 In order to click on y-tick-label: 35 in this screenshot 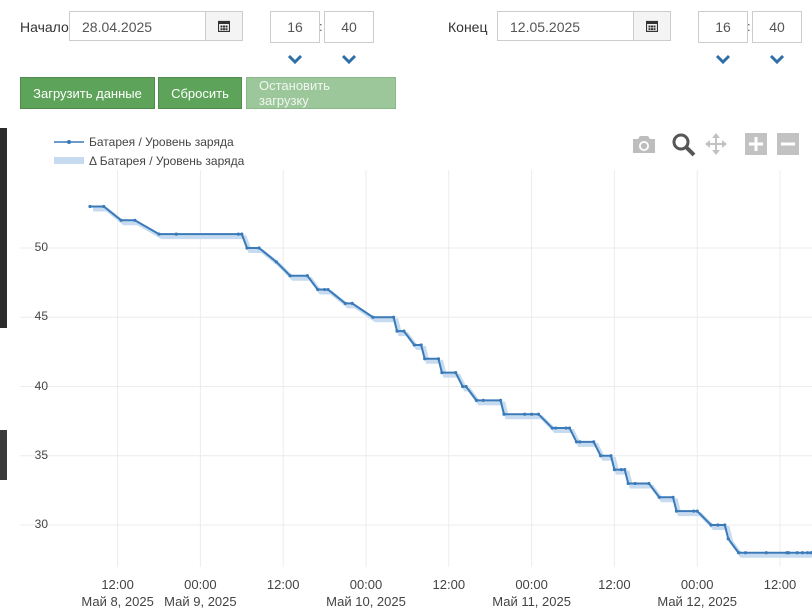, I will do `click(41, 454)`.